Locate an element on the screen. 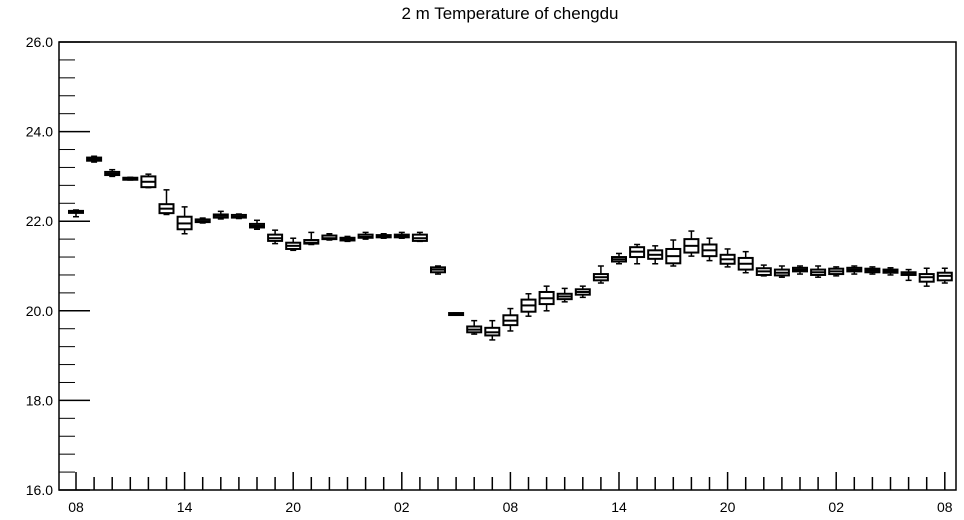  y-tick-label: 26.0 is located at coordinates (39, 42).